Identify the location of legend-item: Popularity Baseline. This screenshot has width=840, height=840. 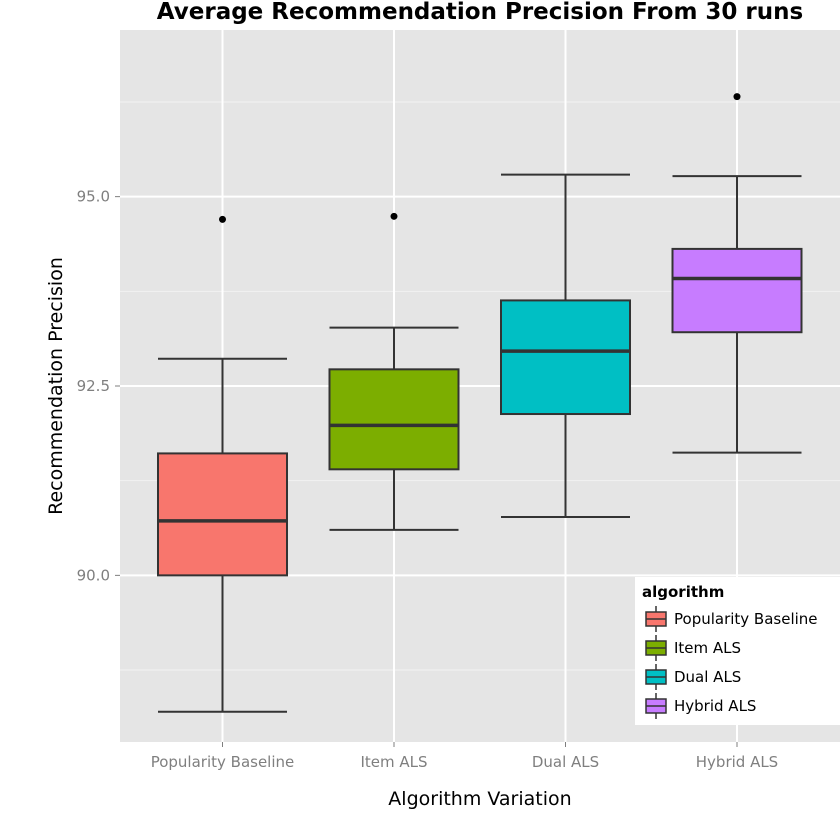
(731, 619).